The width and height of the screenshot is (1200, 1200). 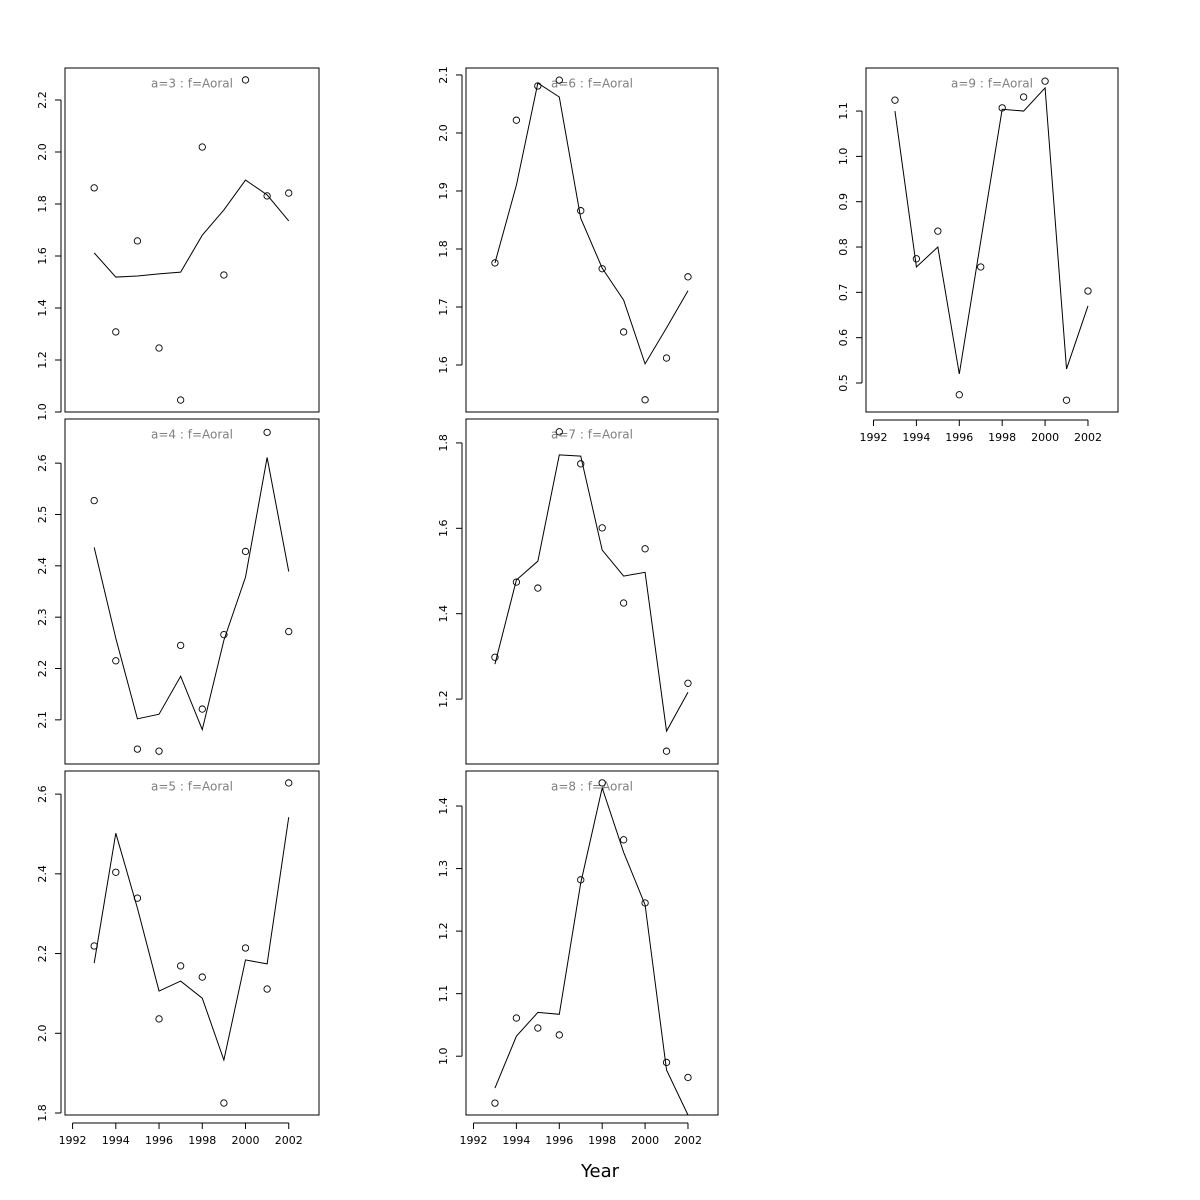 What do you see at coordinates (192, 435) in the screenshot?
I see `panel-title: a=4 : f=Aoral` at bounding box center [192, 435].